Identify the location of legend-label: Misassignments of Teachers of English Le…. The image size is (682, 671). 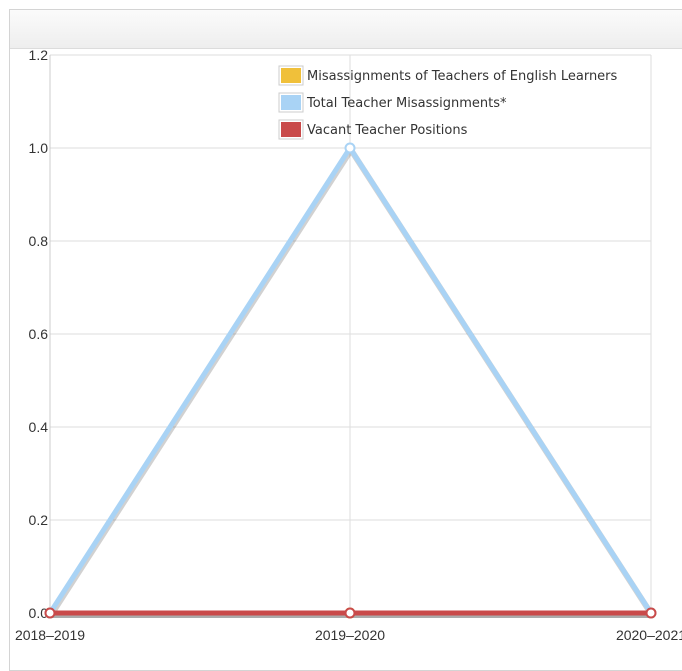
(462, 76).